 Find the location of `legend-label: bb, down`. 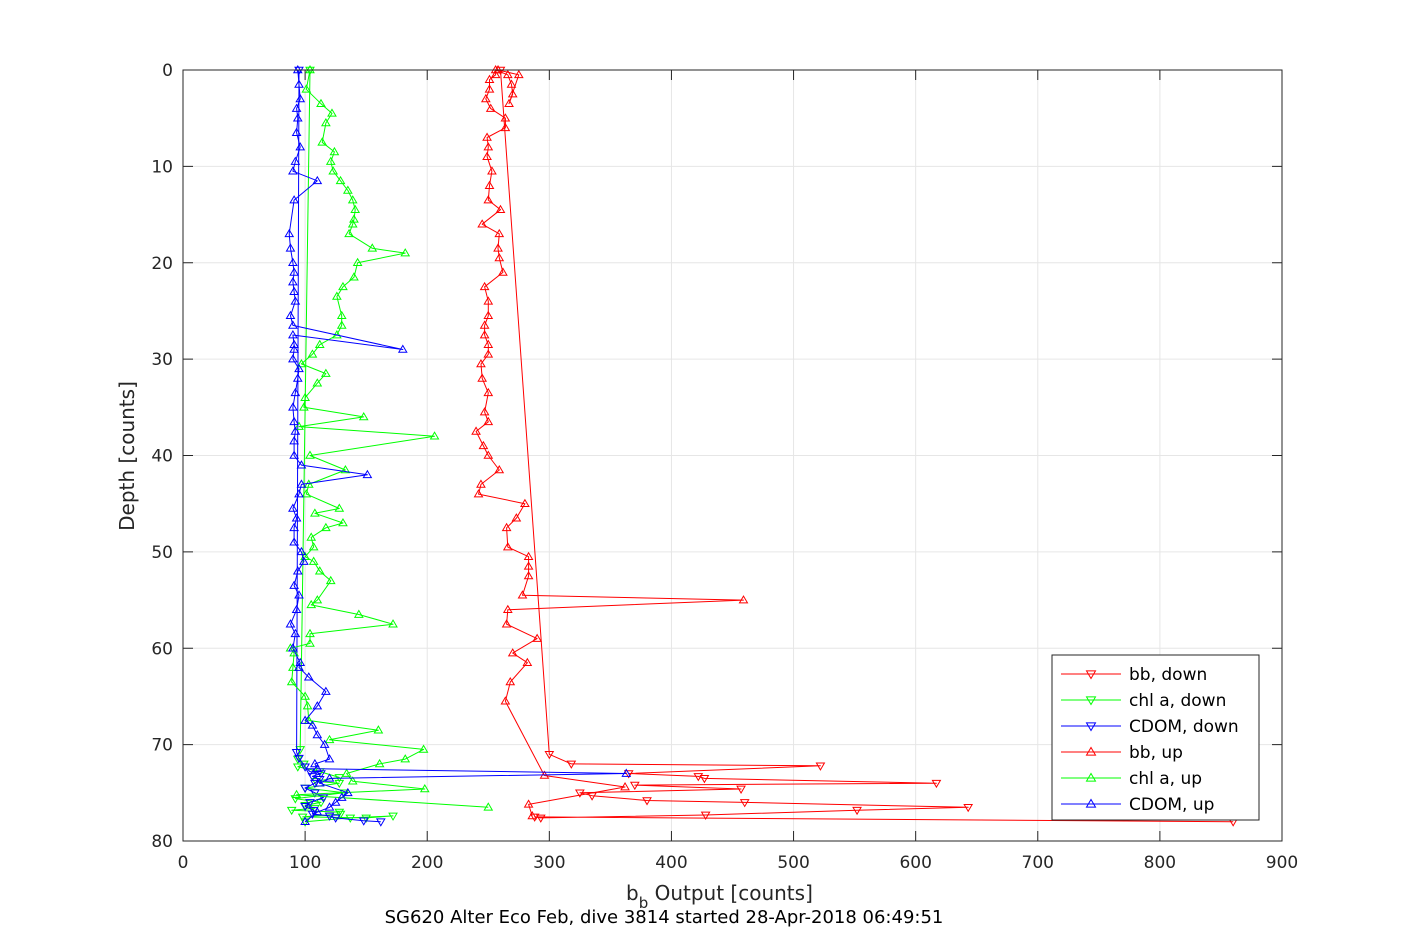

legend-label: bb, down is located at coordinates (1168, 675).